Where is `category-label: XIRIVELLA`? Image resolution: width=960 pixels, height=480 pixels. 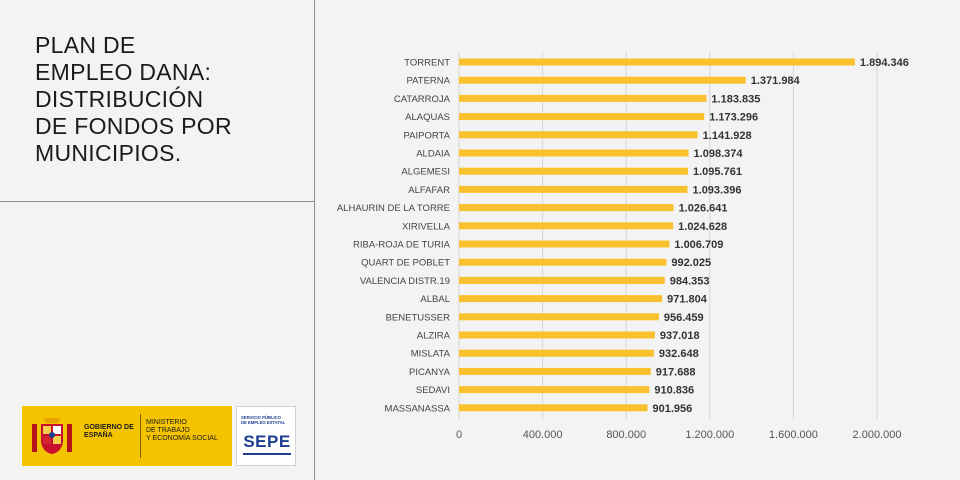
category-label: XIRIVELLA is located at coordinates (426, 226).